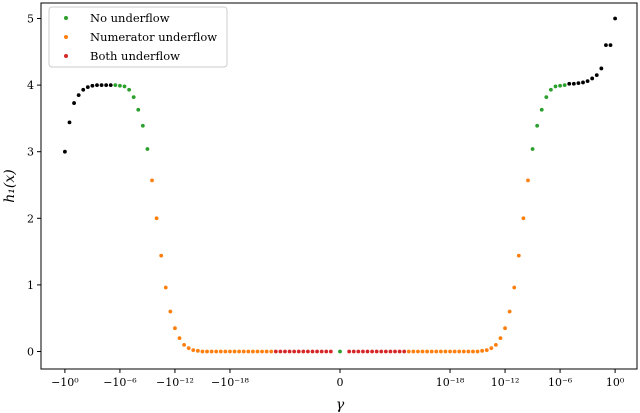  Describe the element at coordinates (153, 37) in the screenshot. I see `legend-label-numerator-underflow: Numerator underflow` at that location.